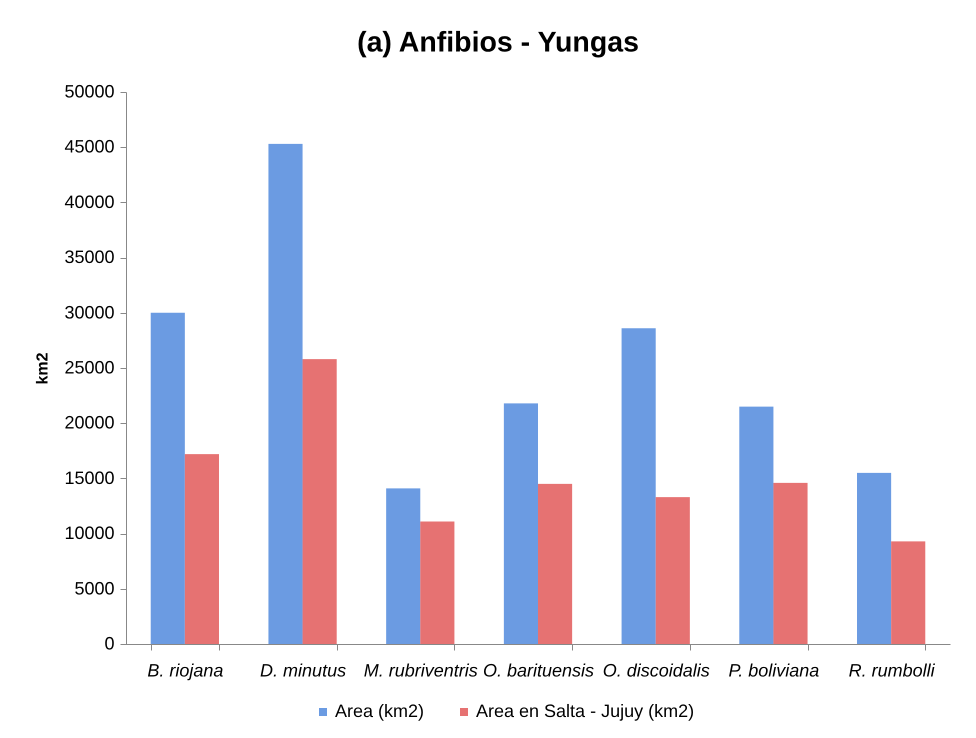 The height and width of the screenshot is (738, 976). I want to click on chart-title: (a) Anfibios - Yungas, so click(498, 42).